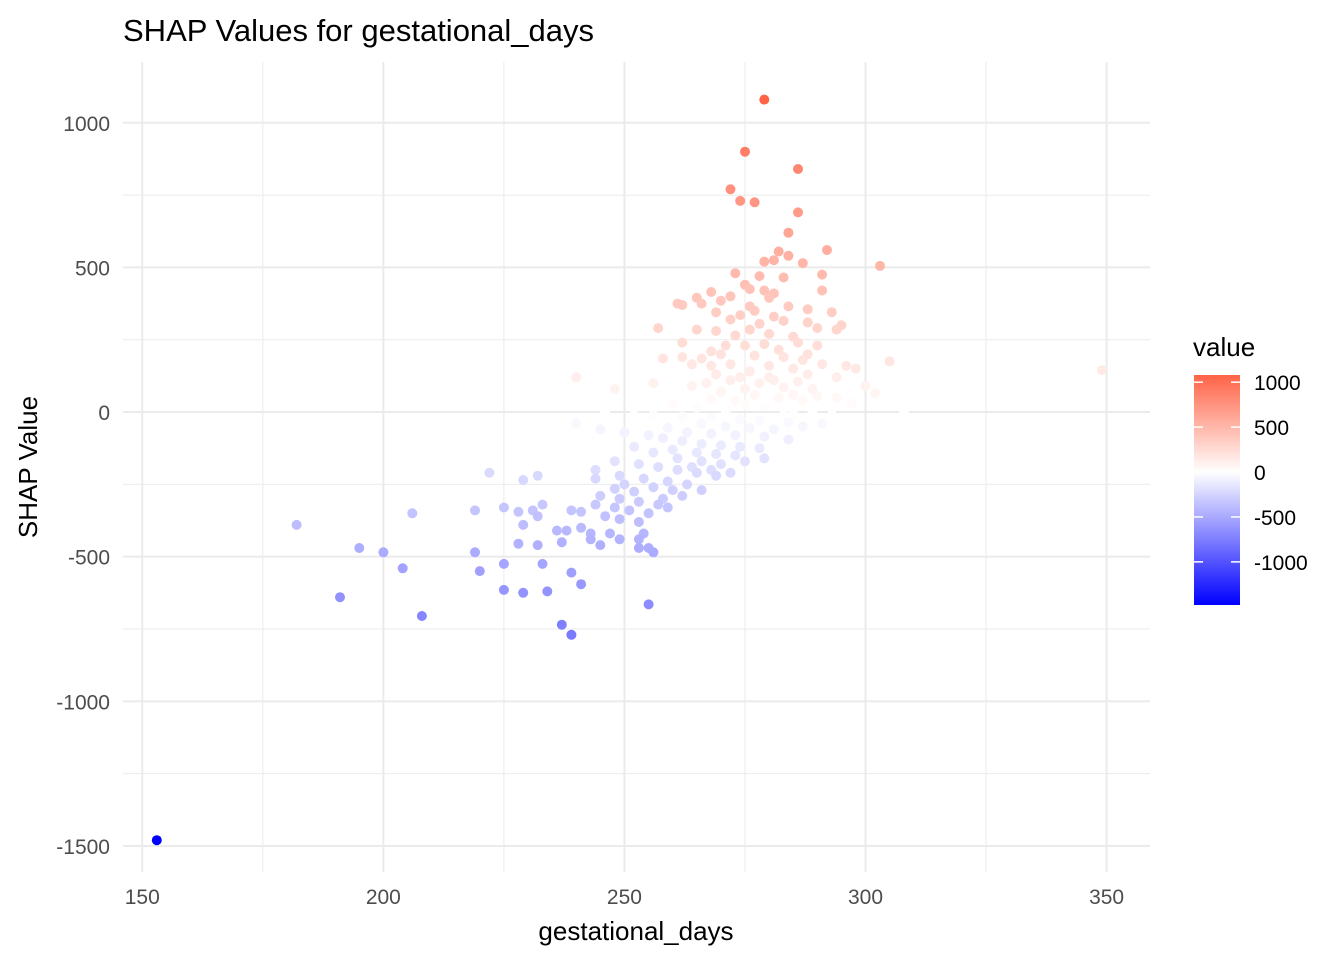 Image resolution: width=1344 pixels, height=960 pixels. Describe the element at coordinates (104, 413) in the screenshot. I see `y-tick-label: 0` at that location.